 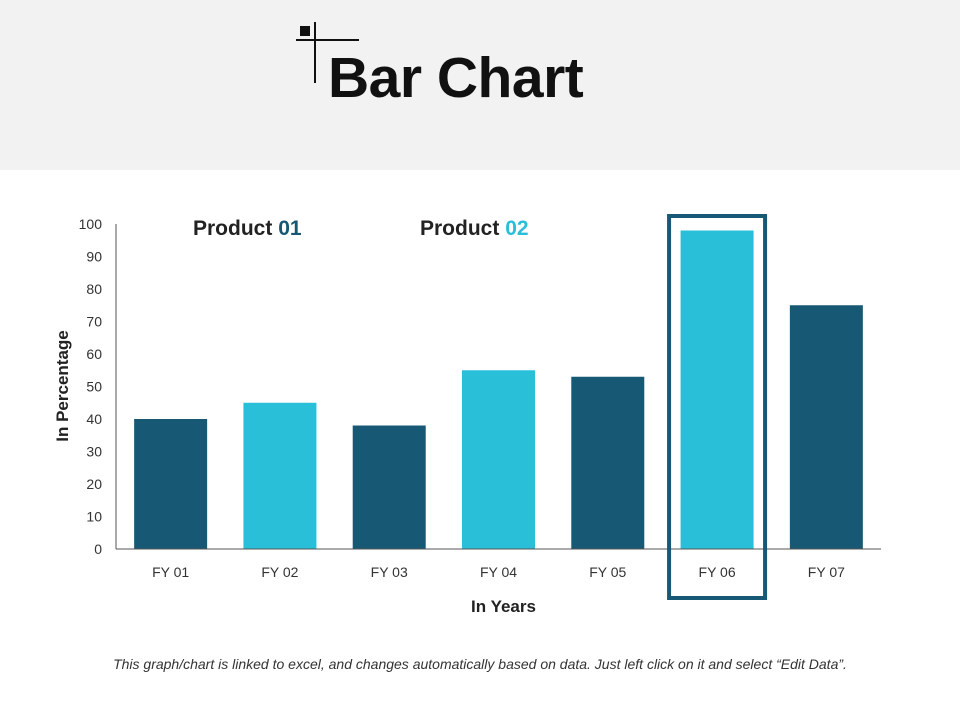 What do you see at coordinates (389, 572) in the screenshot?
I see `x-tick-label: FY 03` at bounding box center [389, 572].